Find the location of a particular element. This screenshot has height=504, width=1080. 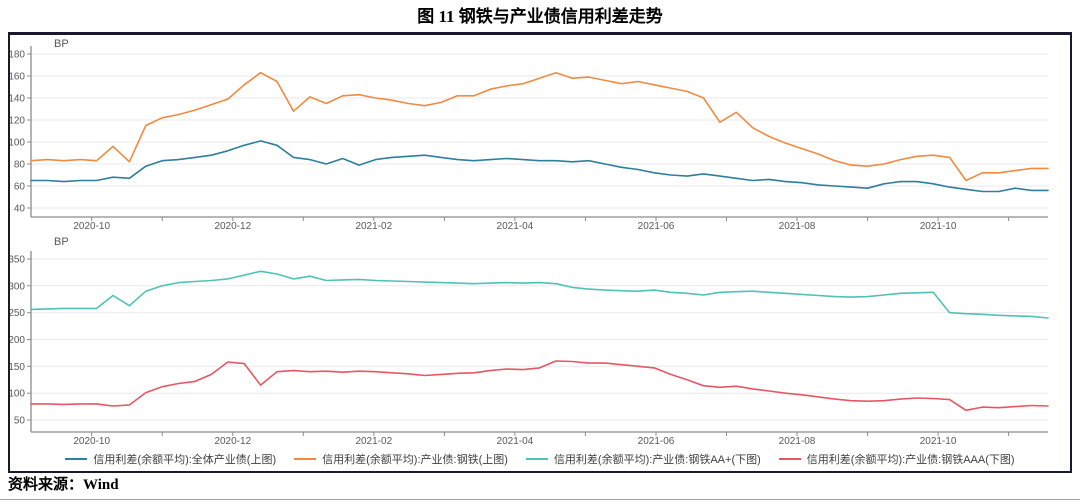

svg-text: 160 is located at coordinates (17, 77).